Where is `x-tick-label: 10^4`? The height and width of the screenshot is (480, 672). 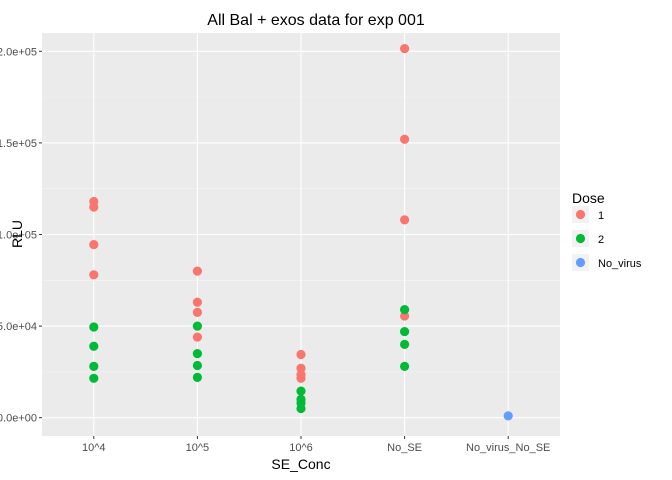
x-tick-label: 10^4 is located at coordinates (94, 448).